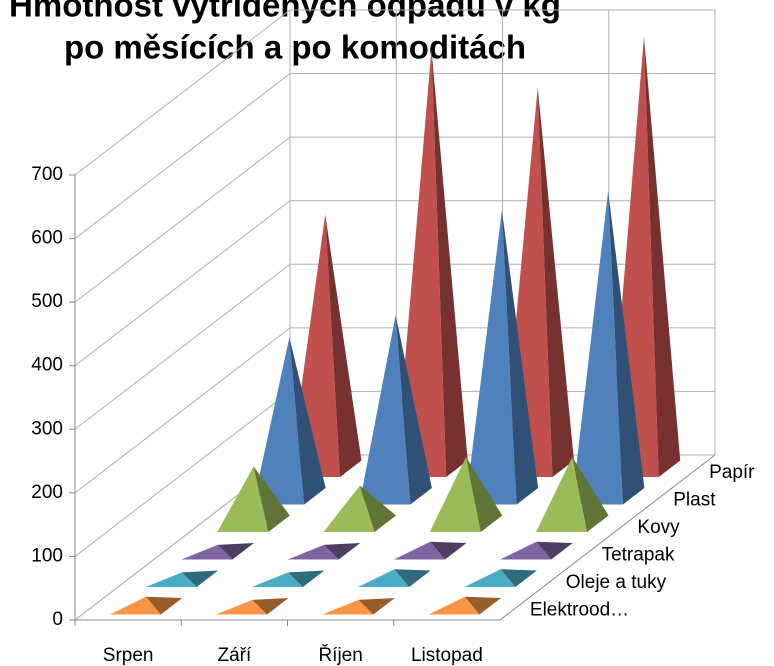 This screenshot has width=774, height=666. What do you see at coordinates (47, 174) in the screenshot?
I see `y-tick-label: 700` at bounding box center [47, 174].